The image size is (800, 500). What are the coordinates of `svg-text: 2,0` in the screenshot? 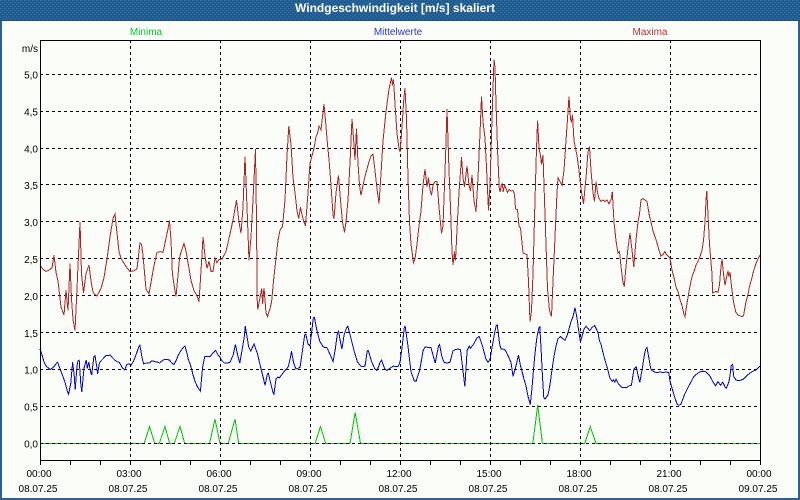 It's located at (31, 297).